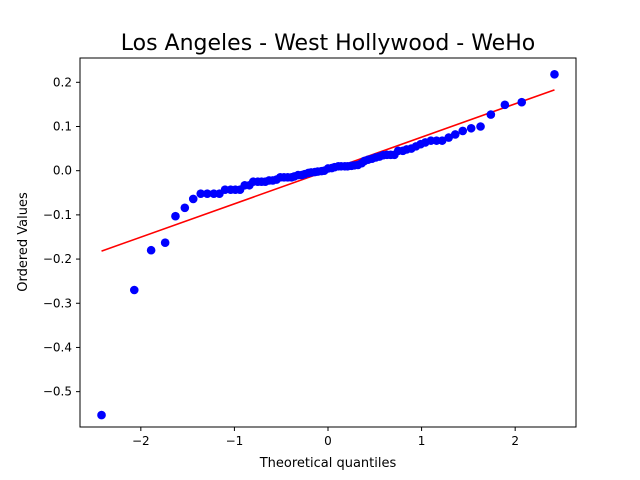 Image resolution: width=640 pixels, height=480 pixels. Describe the element at coordinates (62, 171) in the screenshot. I see `y-tick-label: 0.0` at that location.